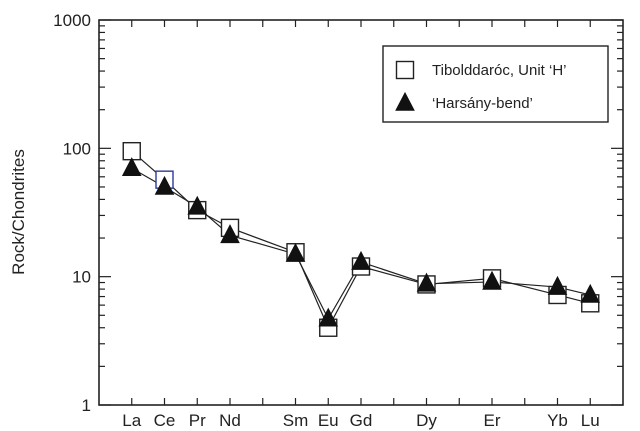 The height and width of the screenshot is (431, 640). Describe the element at coordinates (405, 101) in the screenshot. I see `legend-marker-triangle` at that location.